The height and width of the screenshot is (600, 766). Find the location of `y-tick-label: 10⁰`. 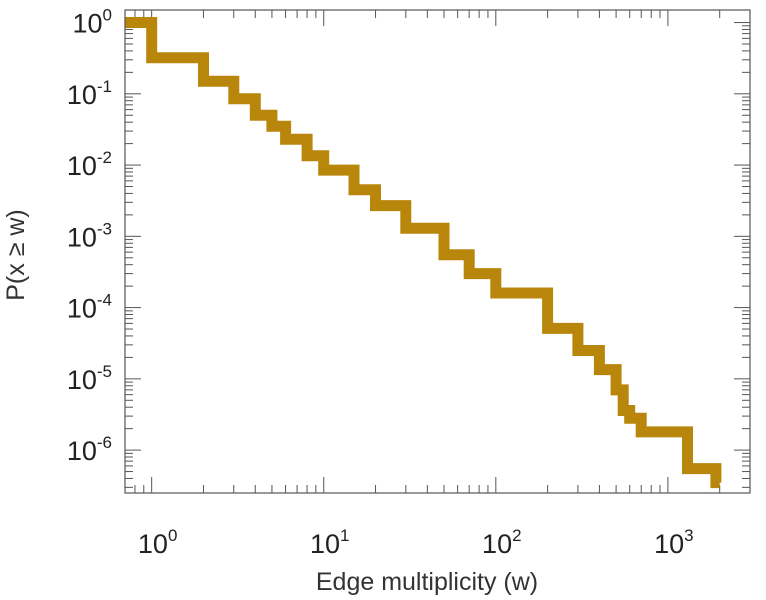

y-tick-label: 10⁰ is located at coordinates (92, 22).